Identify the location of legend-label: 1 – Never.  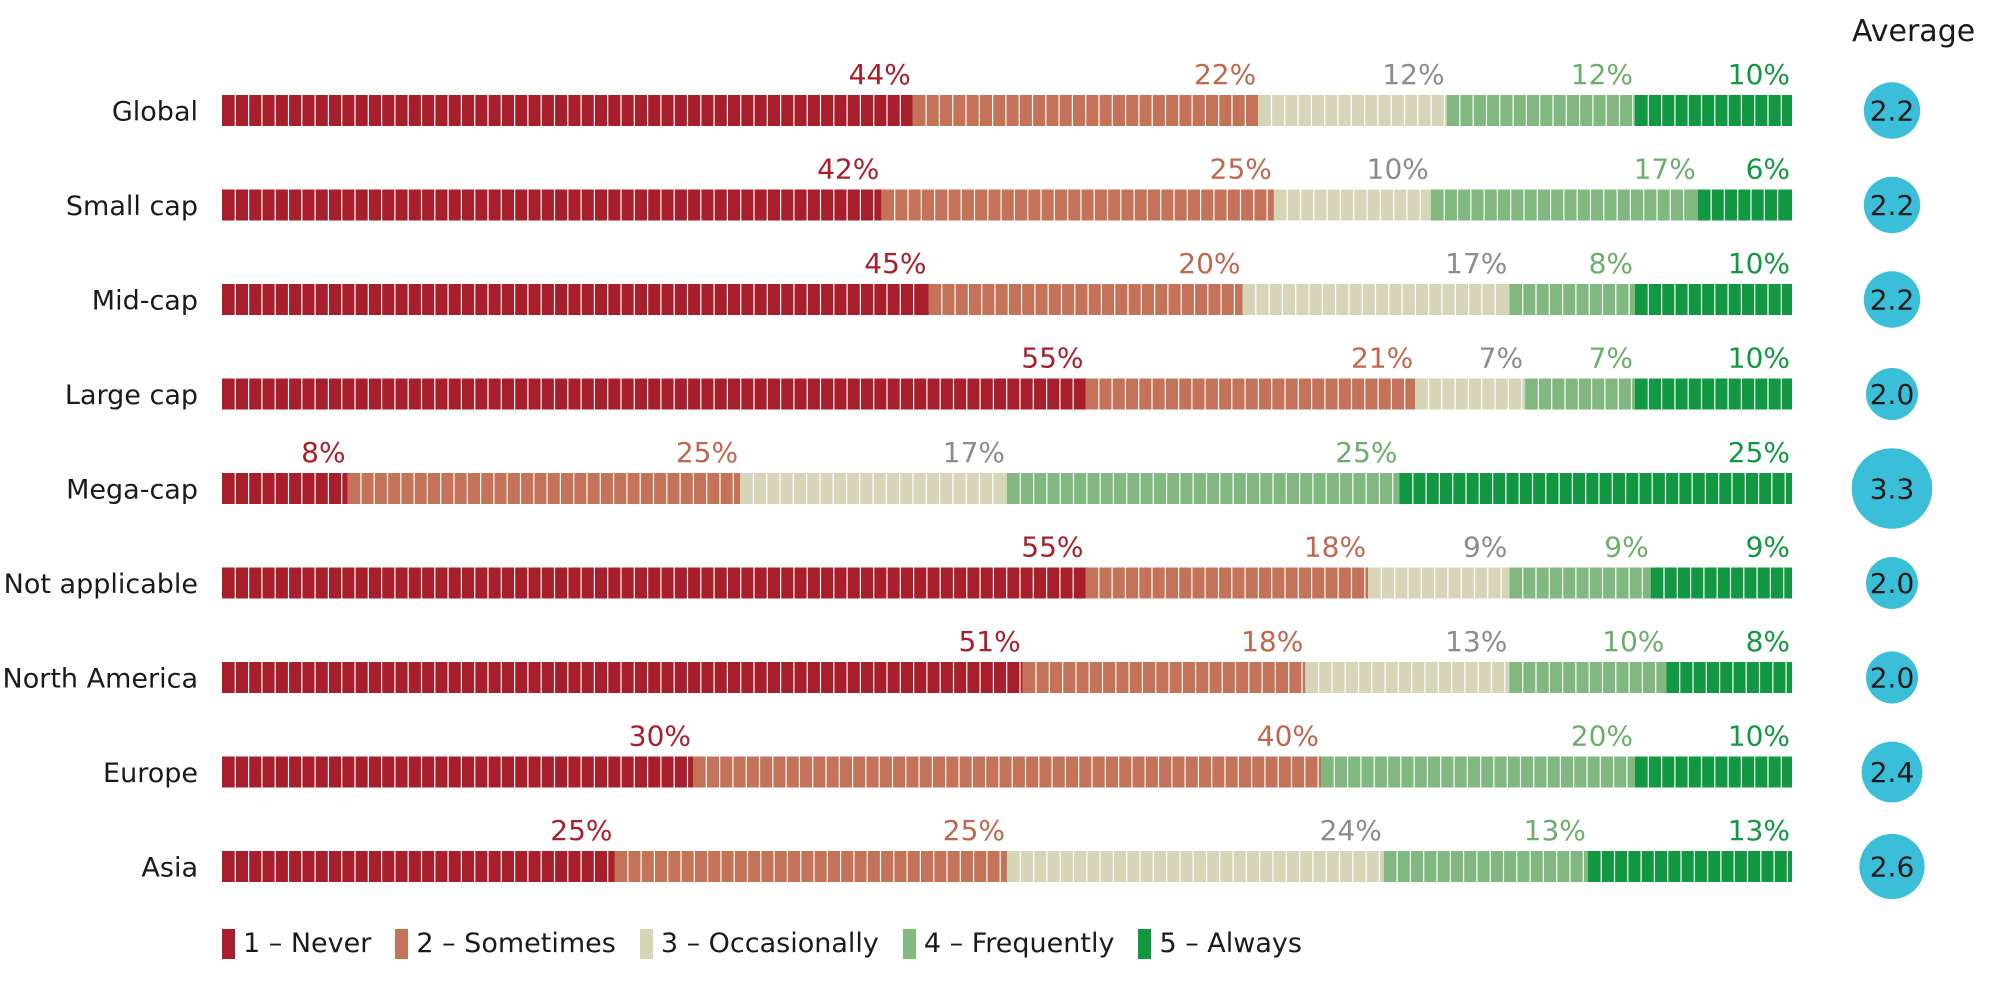
(307, 943).